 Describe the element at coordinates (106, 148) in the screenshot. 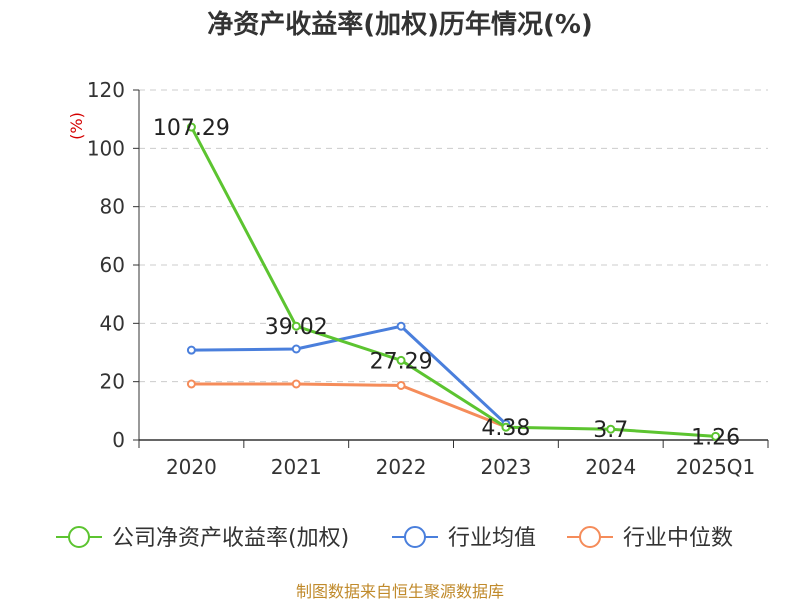

I see `y-tick-label: 100` at that location.